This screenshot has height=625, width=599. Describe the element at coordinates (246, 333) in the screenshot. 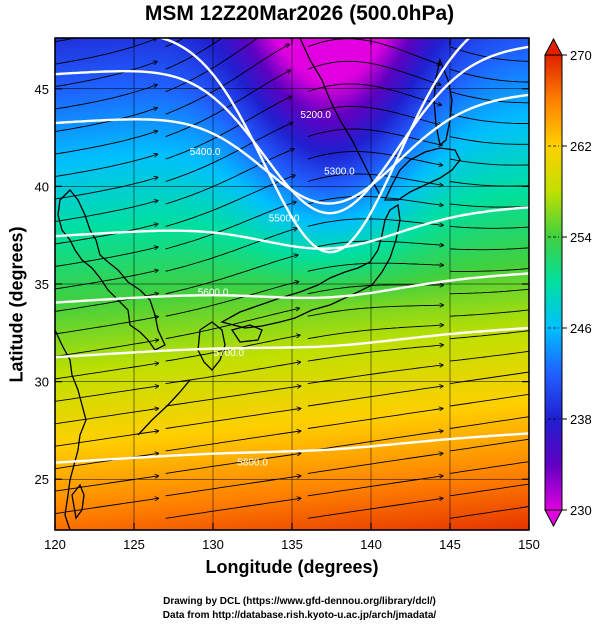

I see `coastline-shikoku` at that location.